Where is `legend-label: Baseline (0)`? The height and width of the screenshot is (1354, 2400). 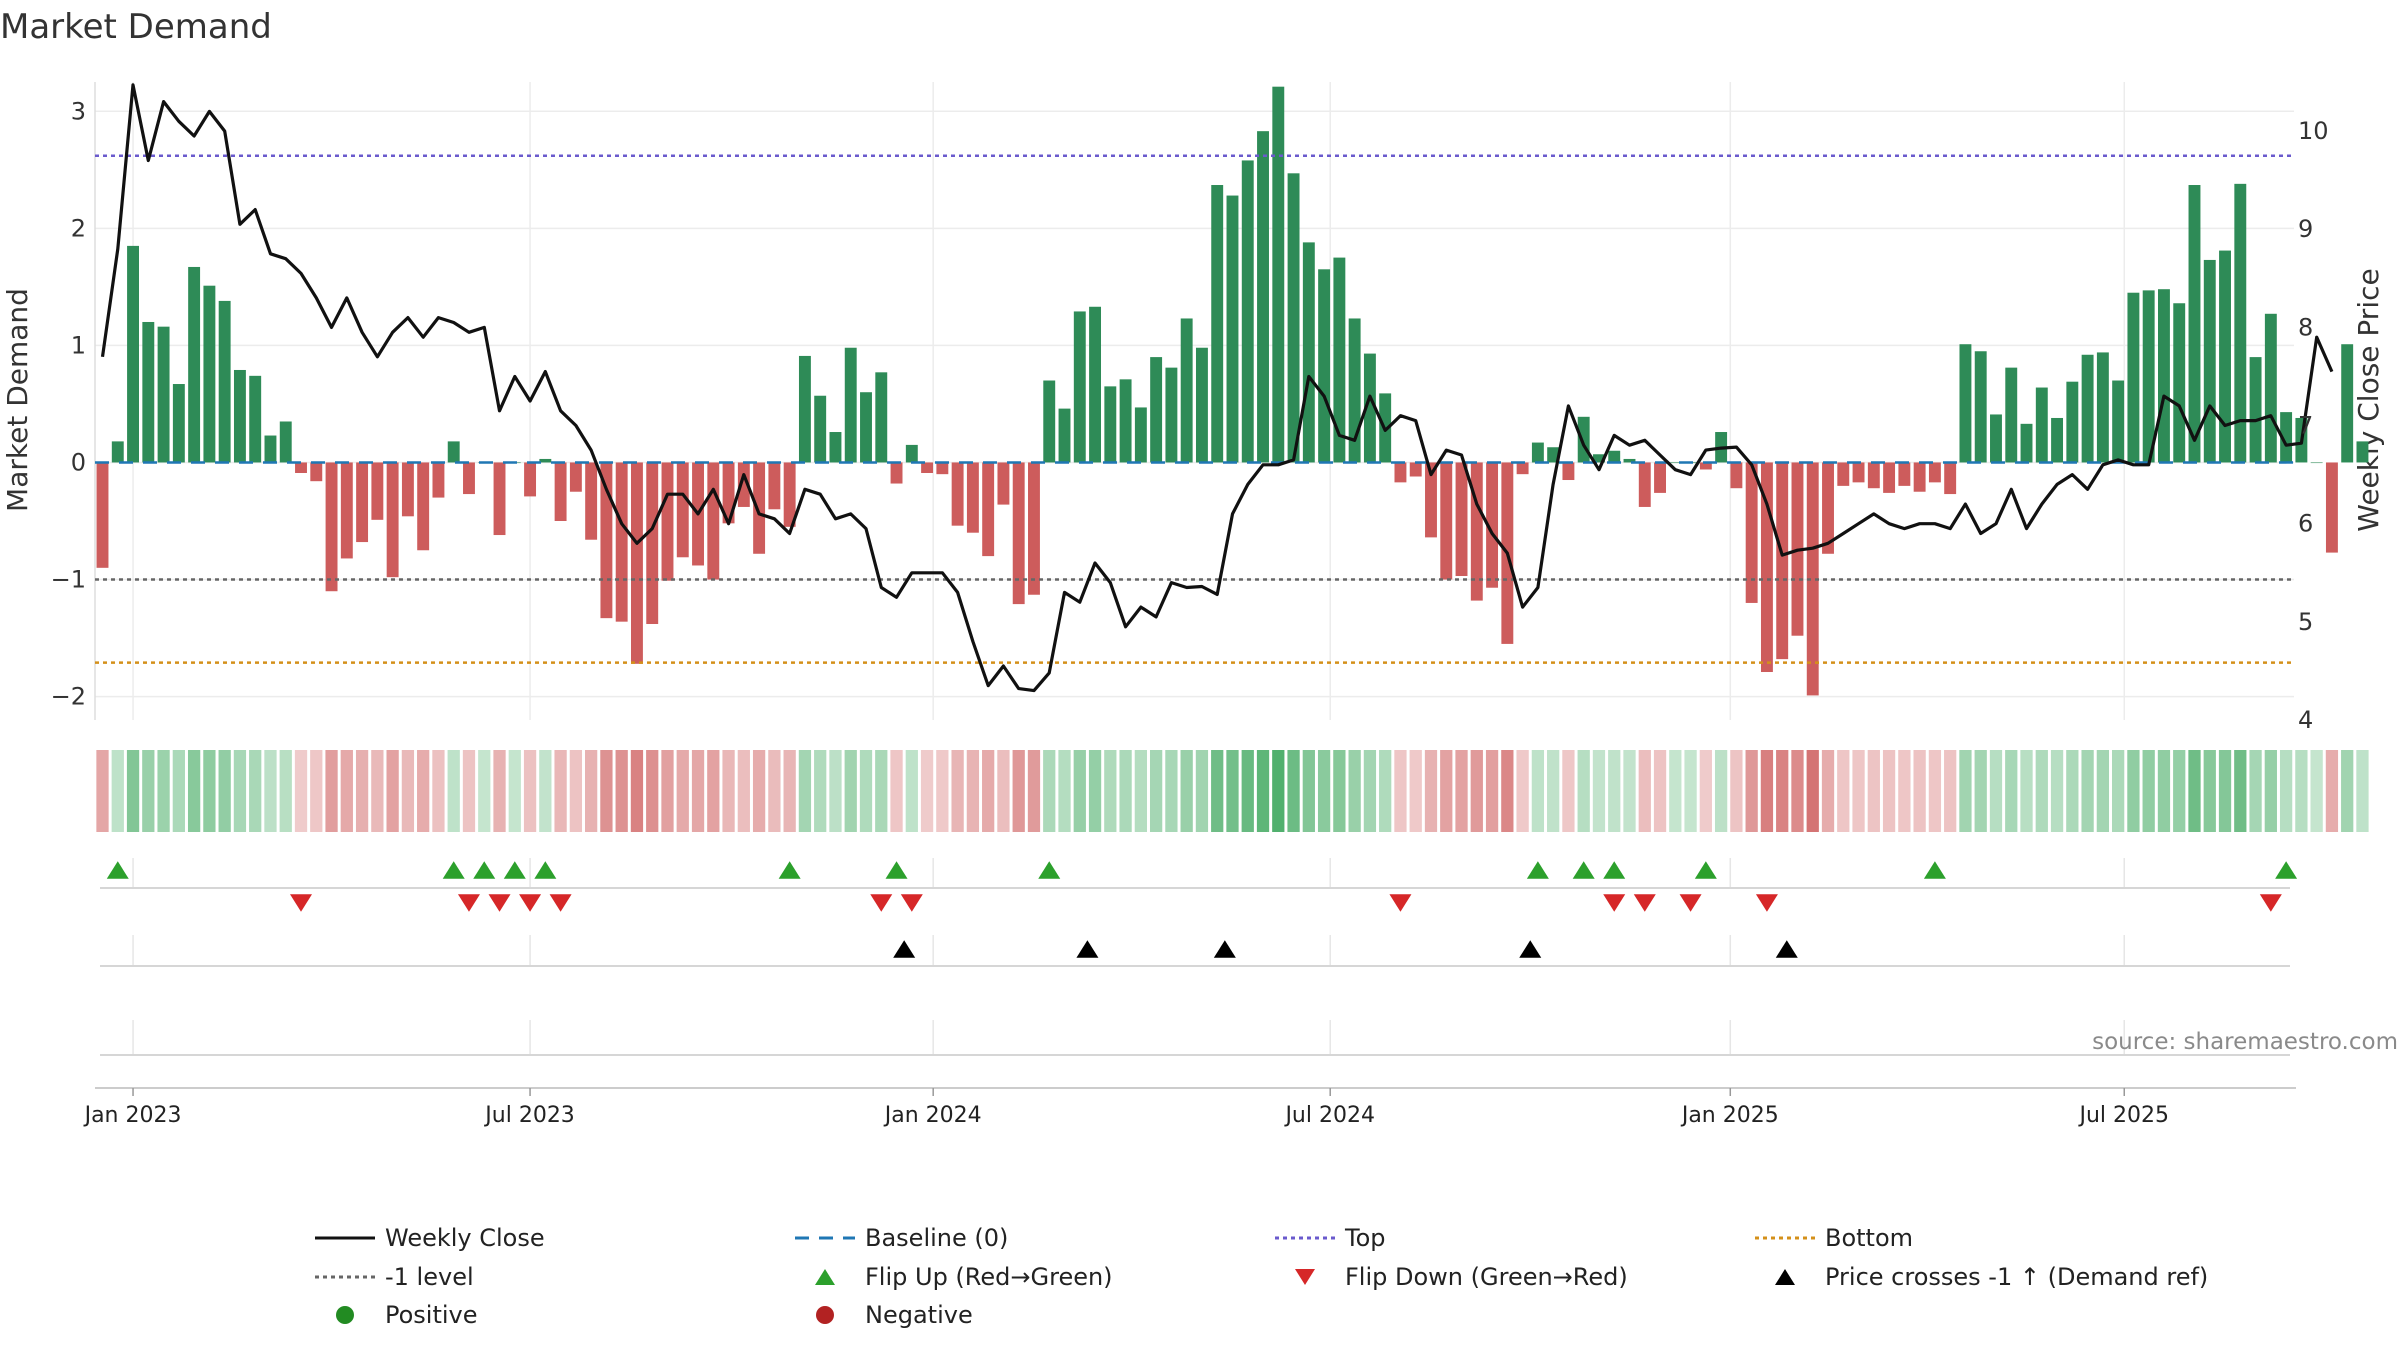 legend-label: Baseline (0) is located at coordinates (936, 1238).